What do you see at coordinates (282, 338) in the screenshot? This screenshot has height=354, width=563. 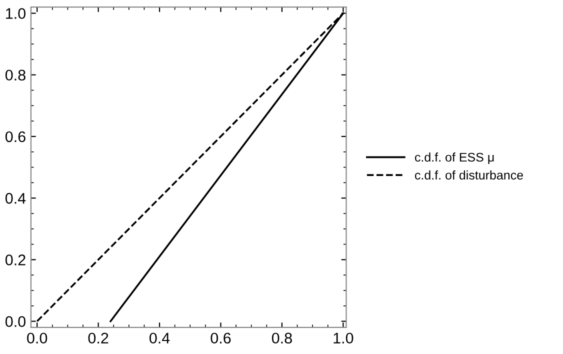 I see `x-tick-label: 0.8` at bounding box center [282, 338].